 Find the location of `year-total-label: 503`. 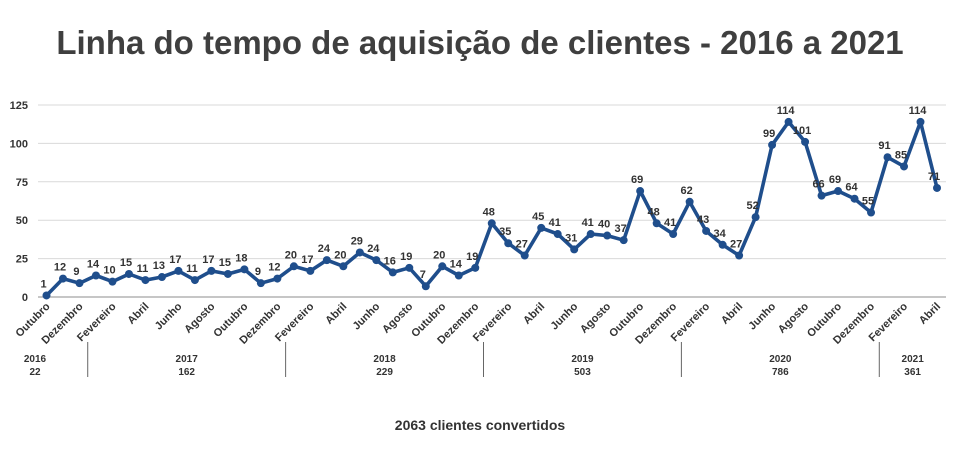

year-total-label: 503 is located at coordinates (582, 372).